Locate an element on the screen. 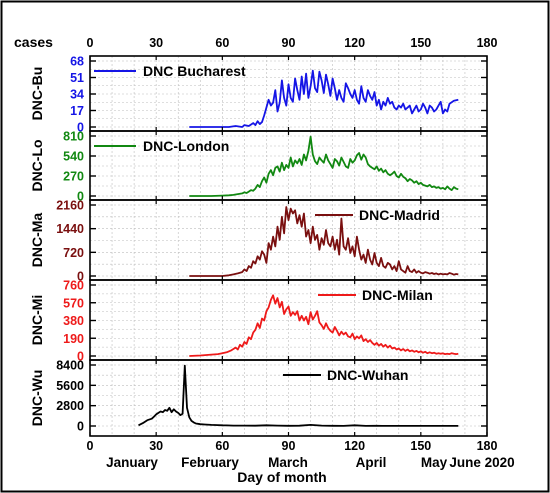 The height and width of the screenshot is (493, 550). y-tick-label: 760 is located at coordinates (73, 286).